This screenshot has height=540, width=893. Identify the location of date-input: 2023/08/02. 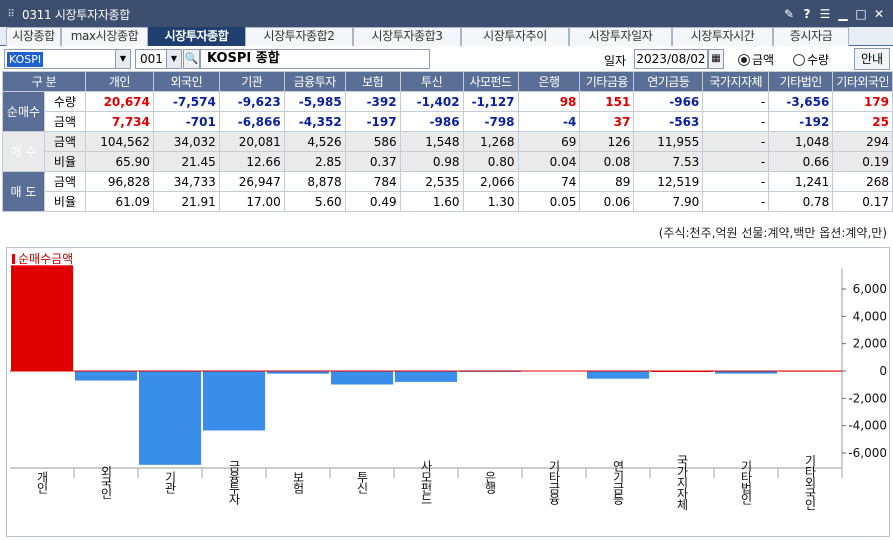
(671, 59).